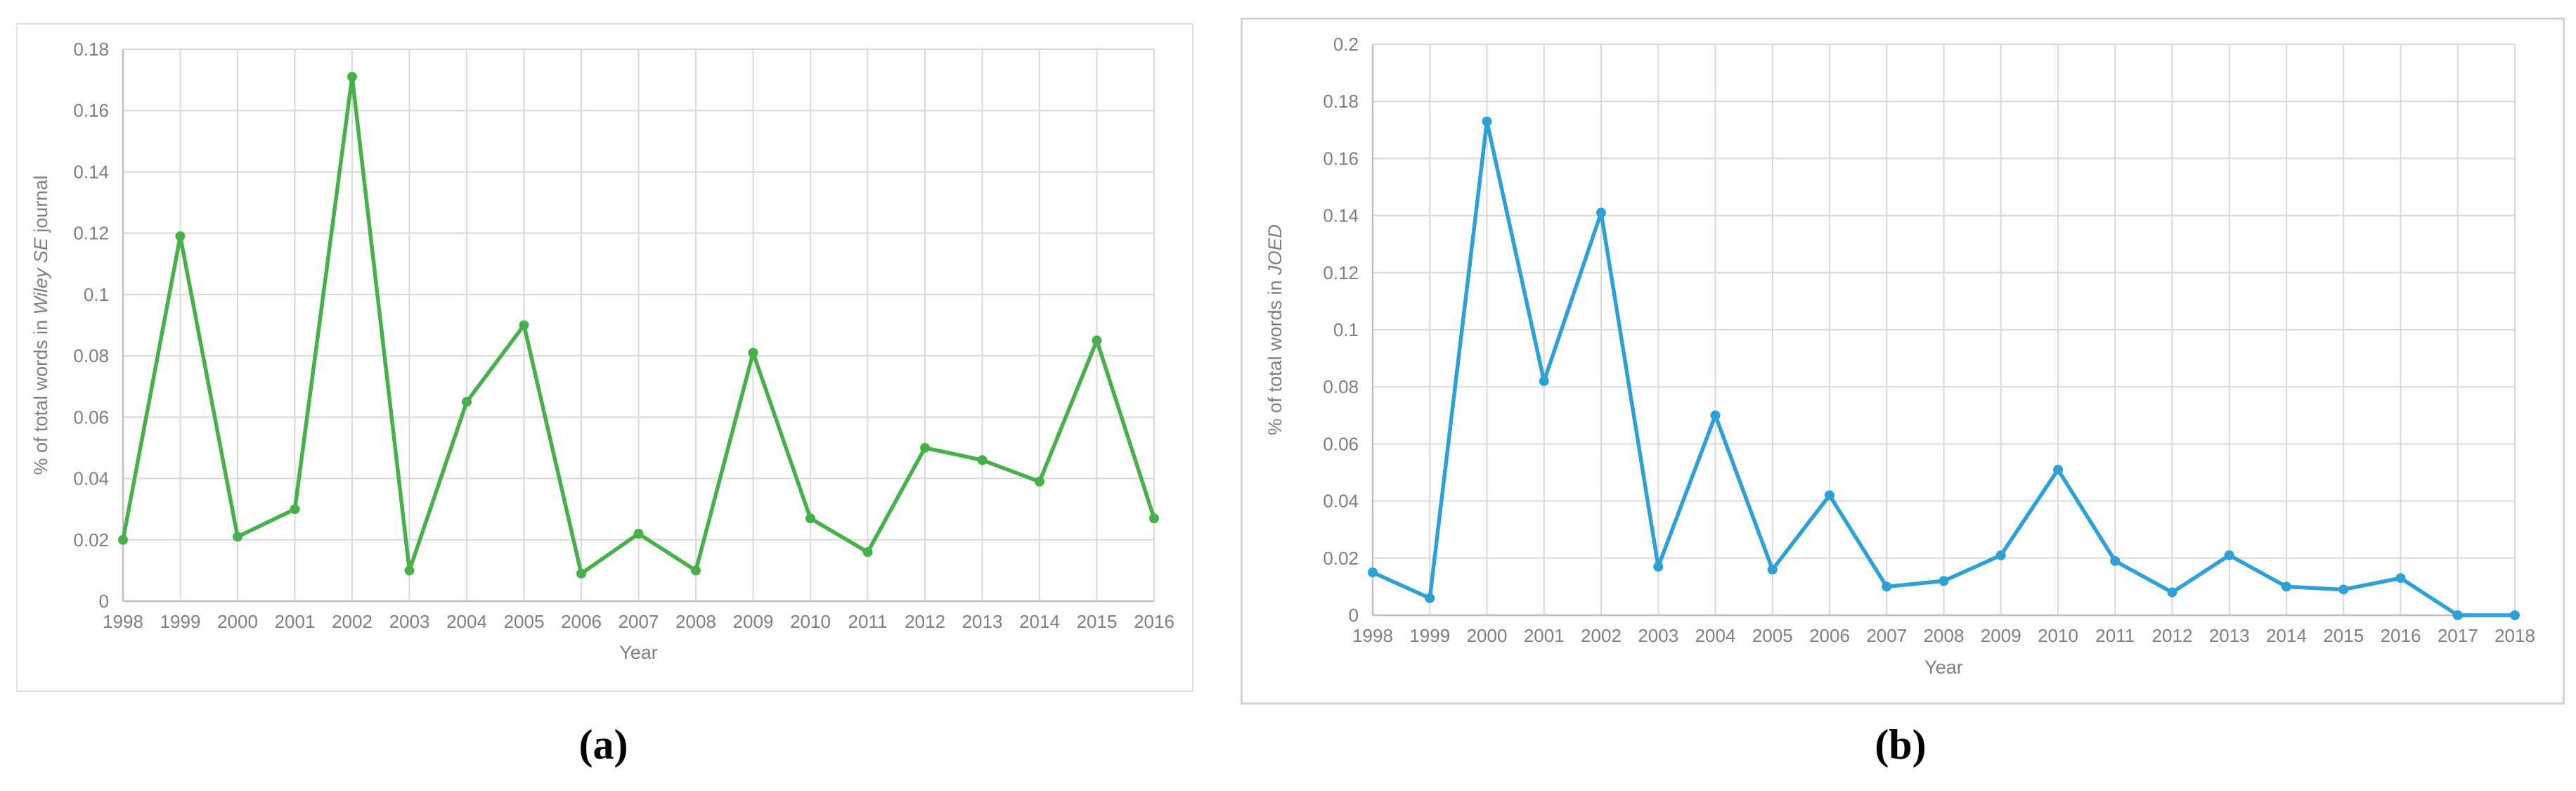 The image size is (2576, 791). What do you see at coordinates (603, 744) in the screenshot?
I see `caption-a: (a)` at bounding box center [603, 744].